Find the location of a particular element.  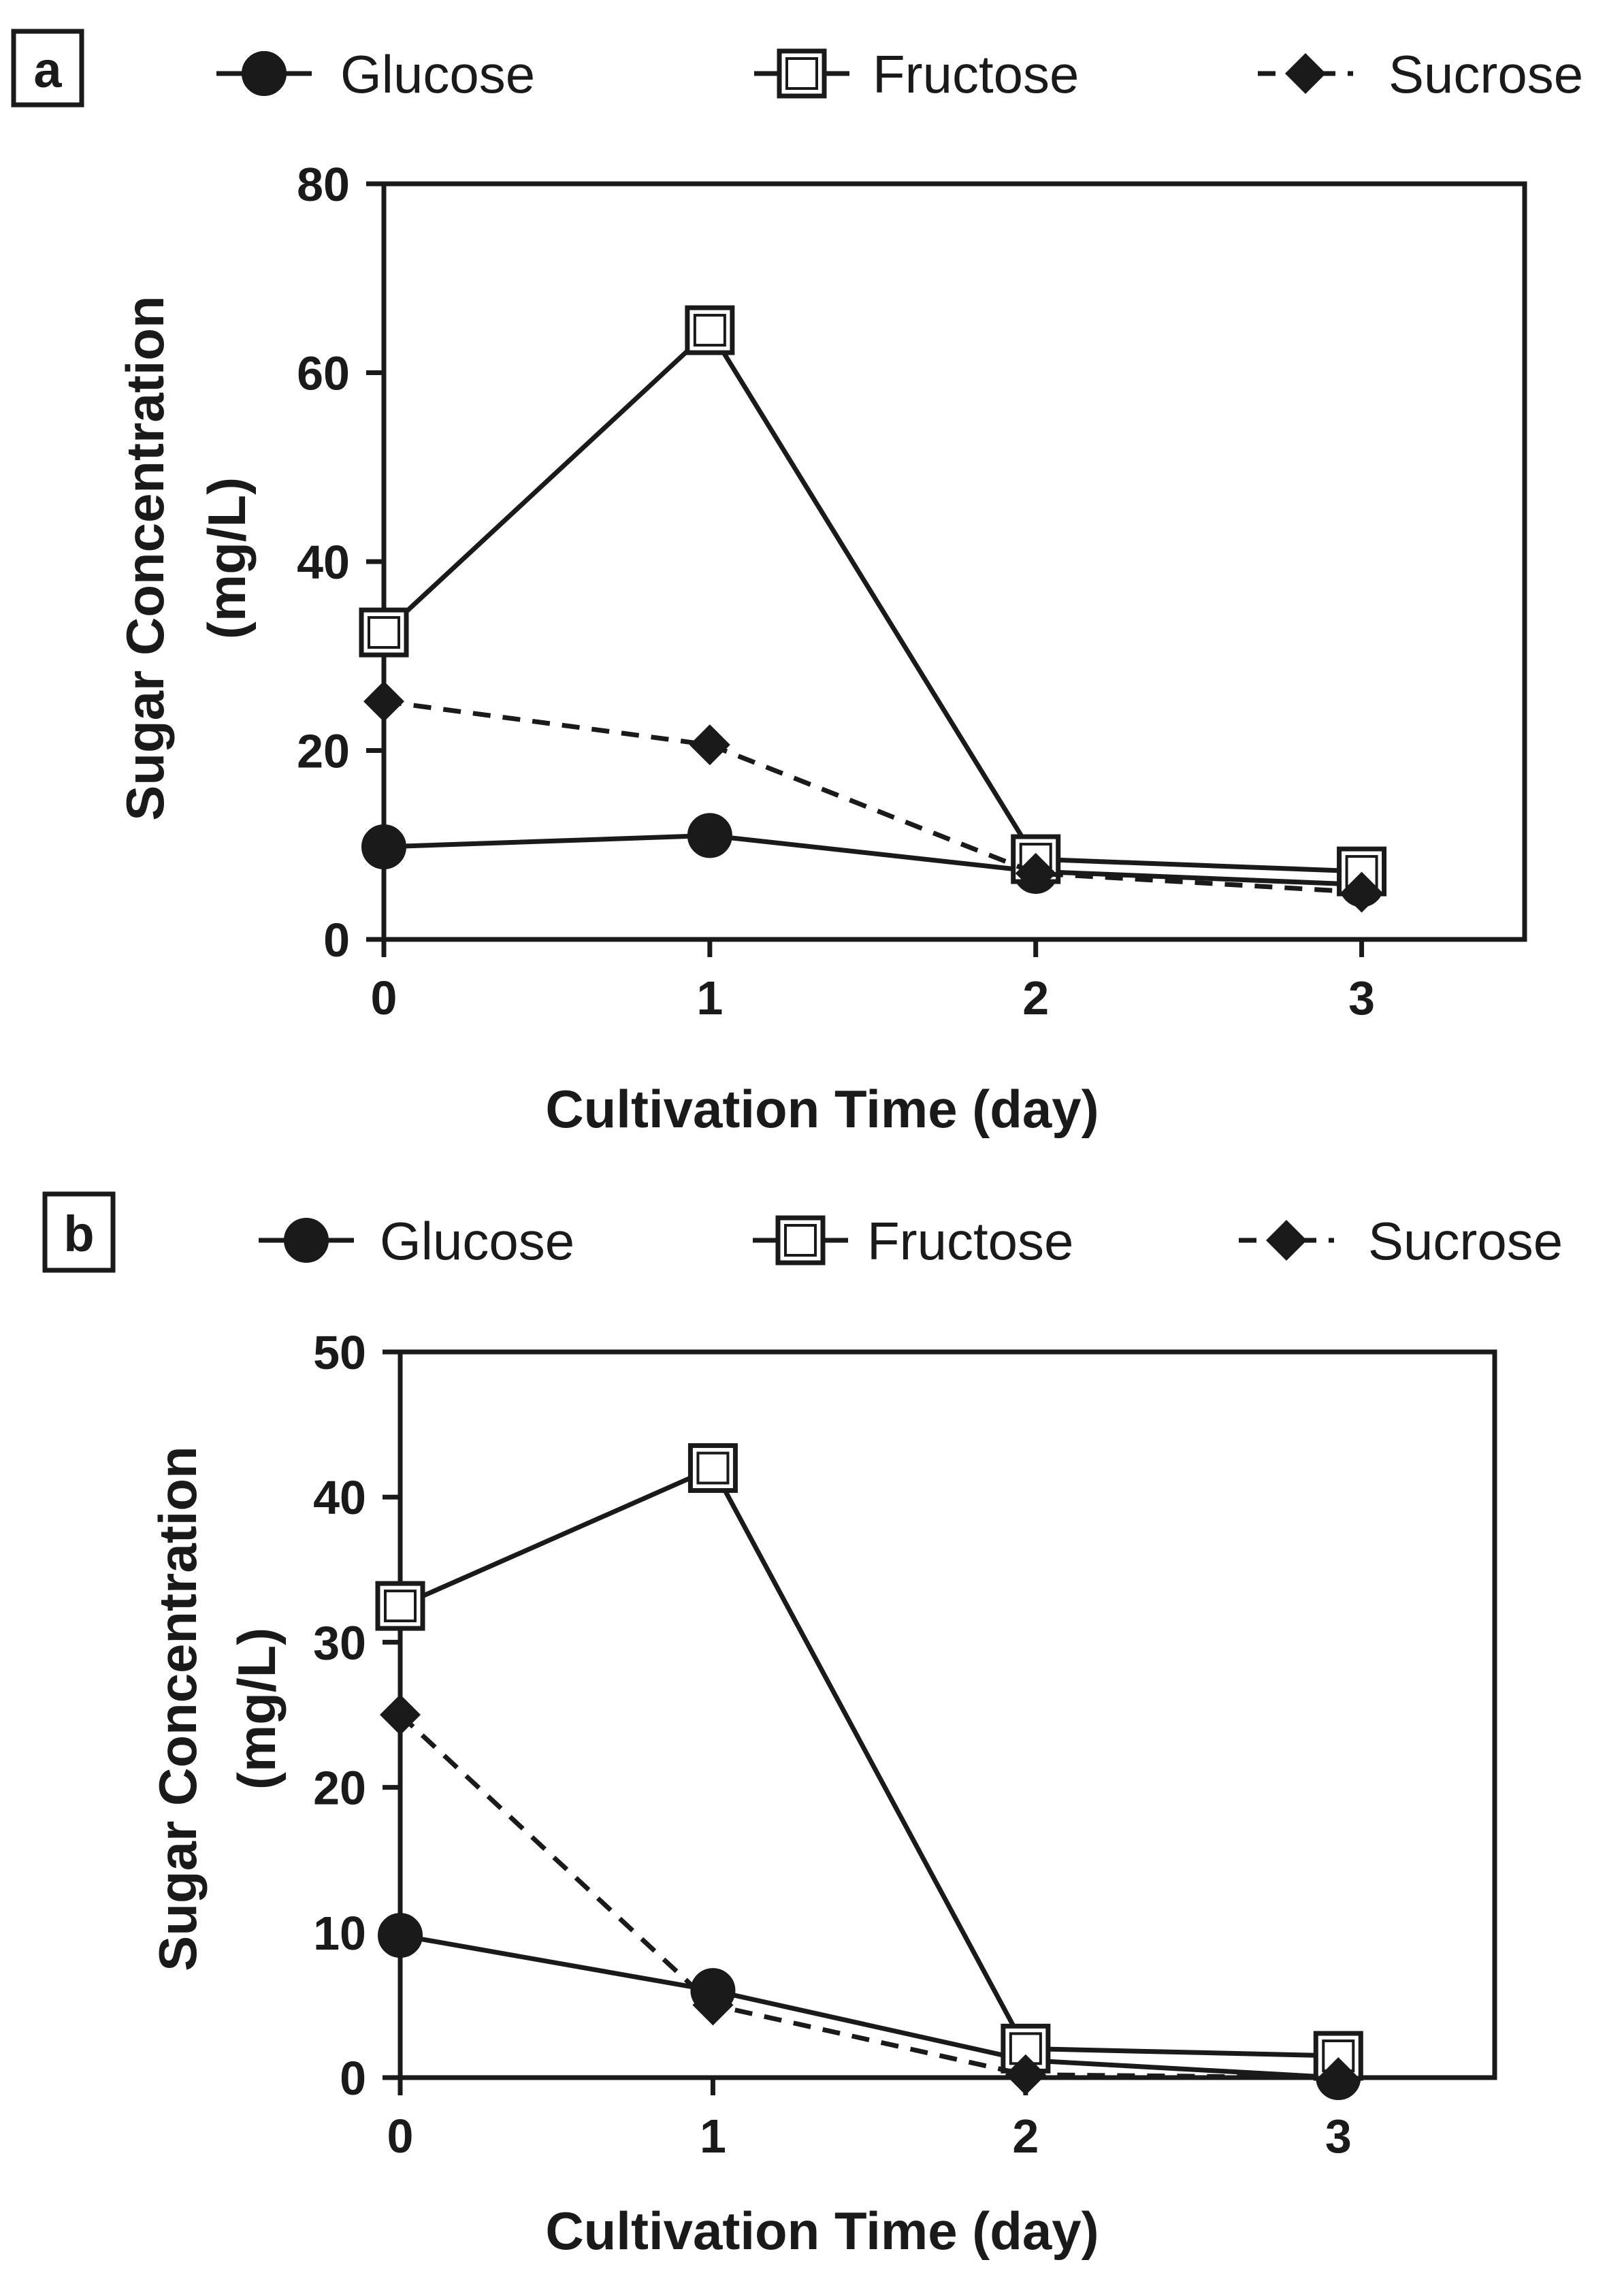

panel-label: b is located at coordinates (78, 1234).